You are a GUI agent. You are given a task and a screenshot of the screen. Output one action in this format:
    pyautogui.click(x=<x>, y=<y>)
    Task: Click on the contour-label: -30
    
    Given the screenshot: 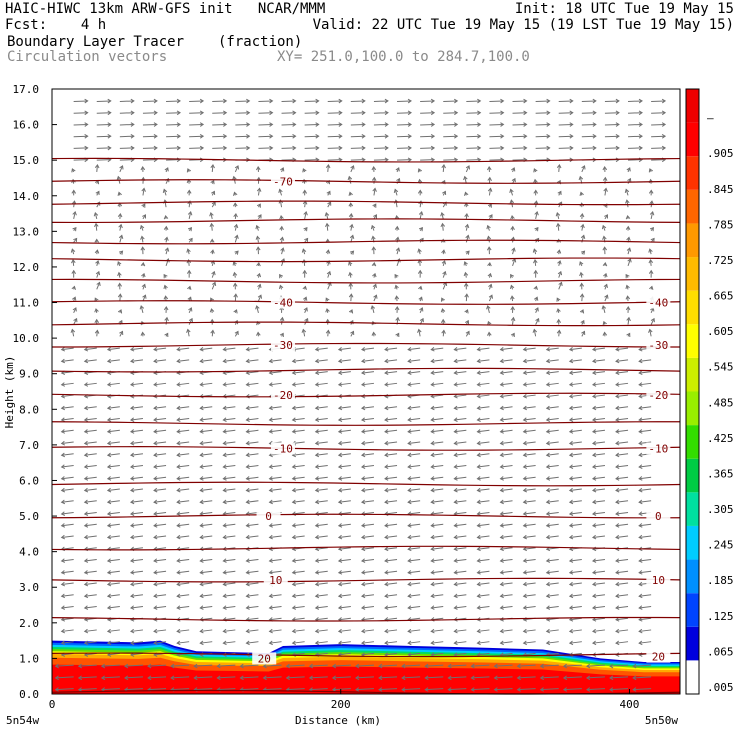 What is the action you would take?
    pyautogui.click(x=283, y=345)
    